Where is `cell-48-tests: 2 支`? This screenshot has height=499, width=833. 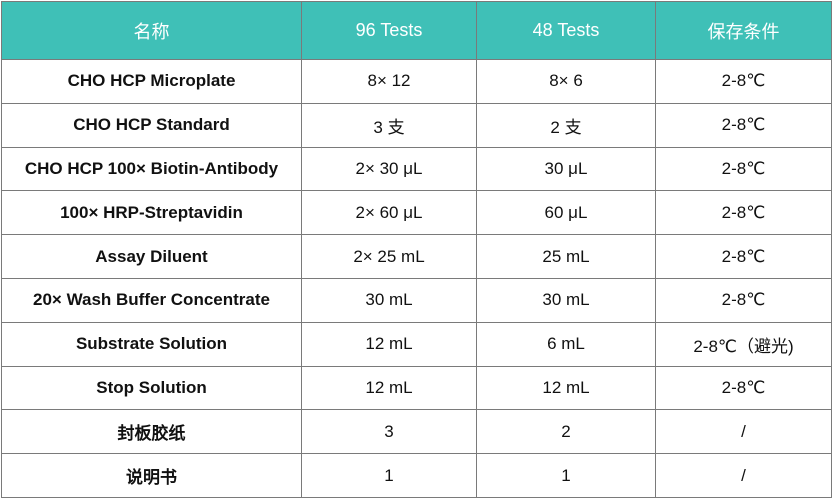
cell-48-tests: 2 支 is located at coordinates (566, 125).